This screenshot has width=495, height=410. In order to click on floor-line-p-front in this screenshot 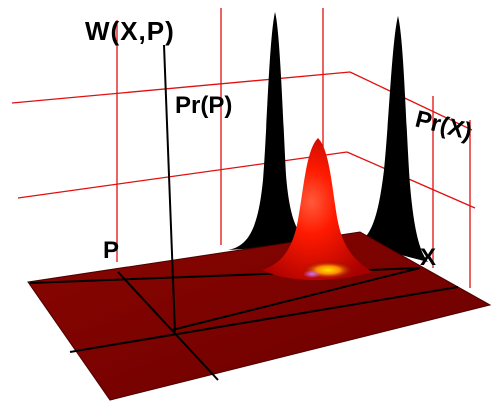, I will do `click(264, 319)`.